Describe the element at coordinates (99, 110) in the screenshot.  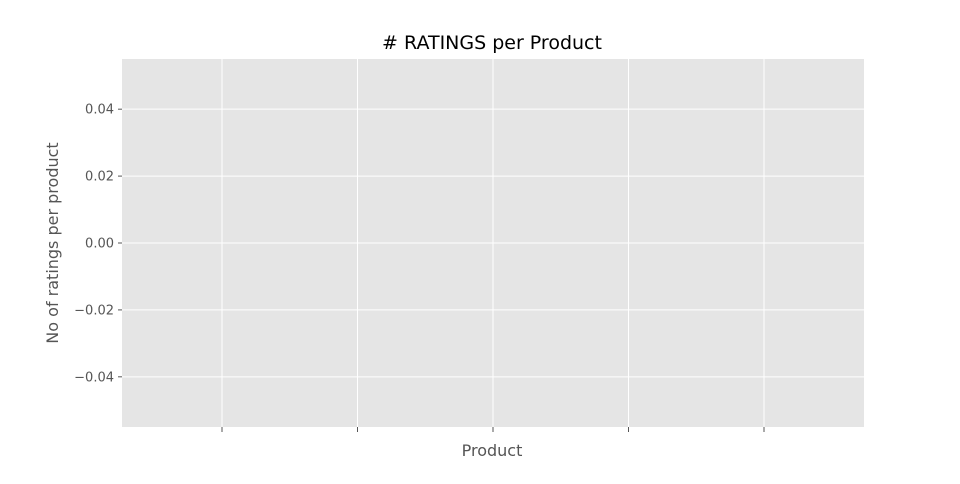
I see `y-tick-label: 0.04` at that location.